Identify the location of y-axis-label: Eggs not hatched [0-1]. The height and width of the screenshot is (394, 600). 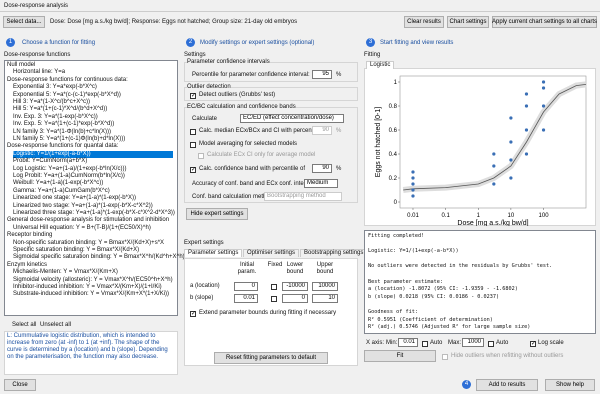
(378, 142).